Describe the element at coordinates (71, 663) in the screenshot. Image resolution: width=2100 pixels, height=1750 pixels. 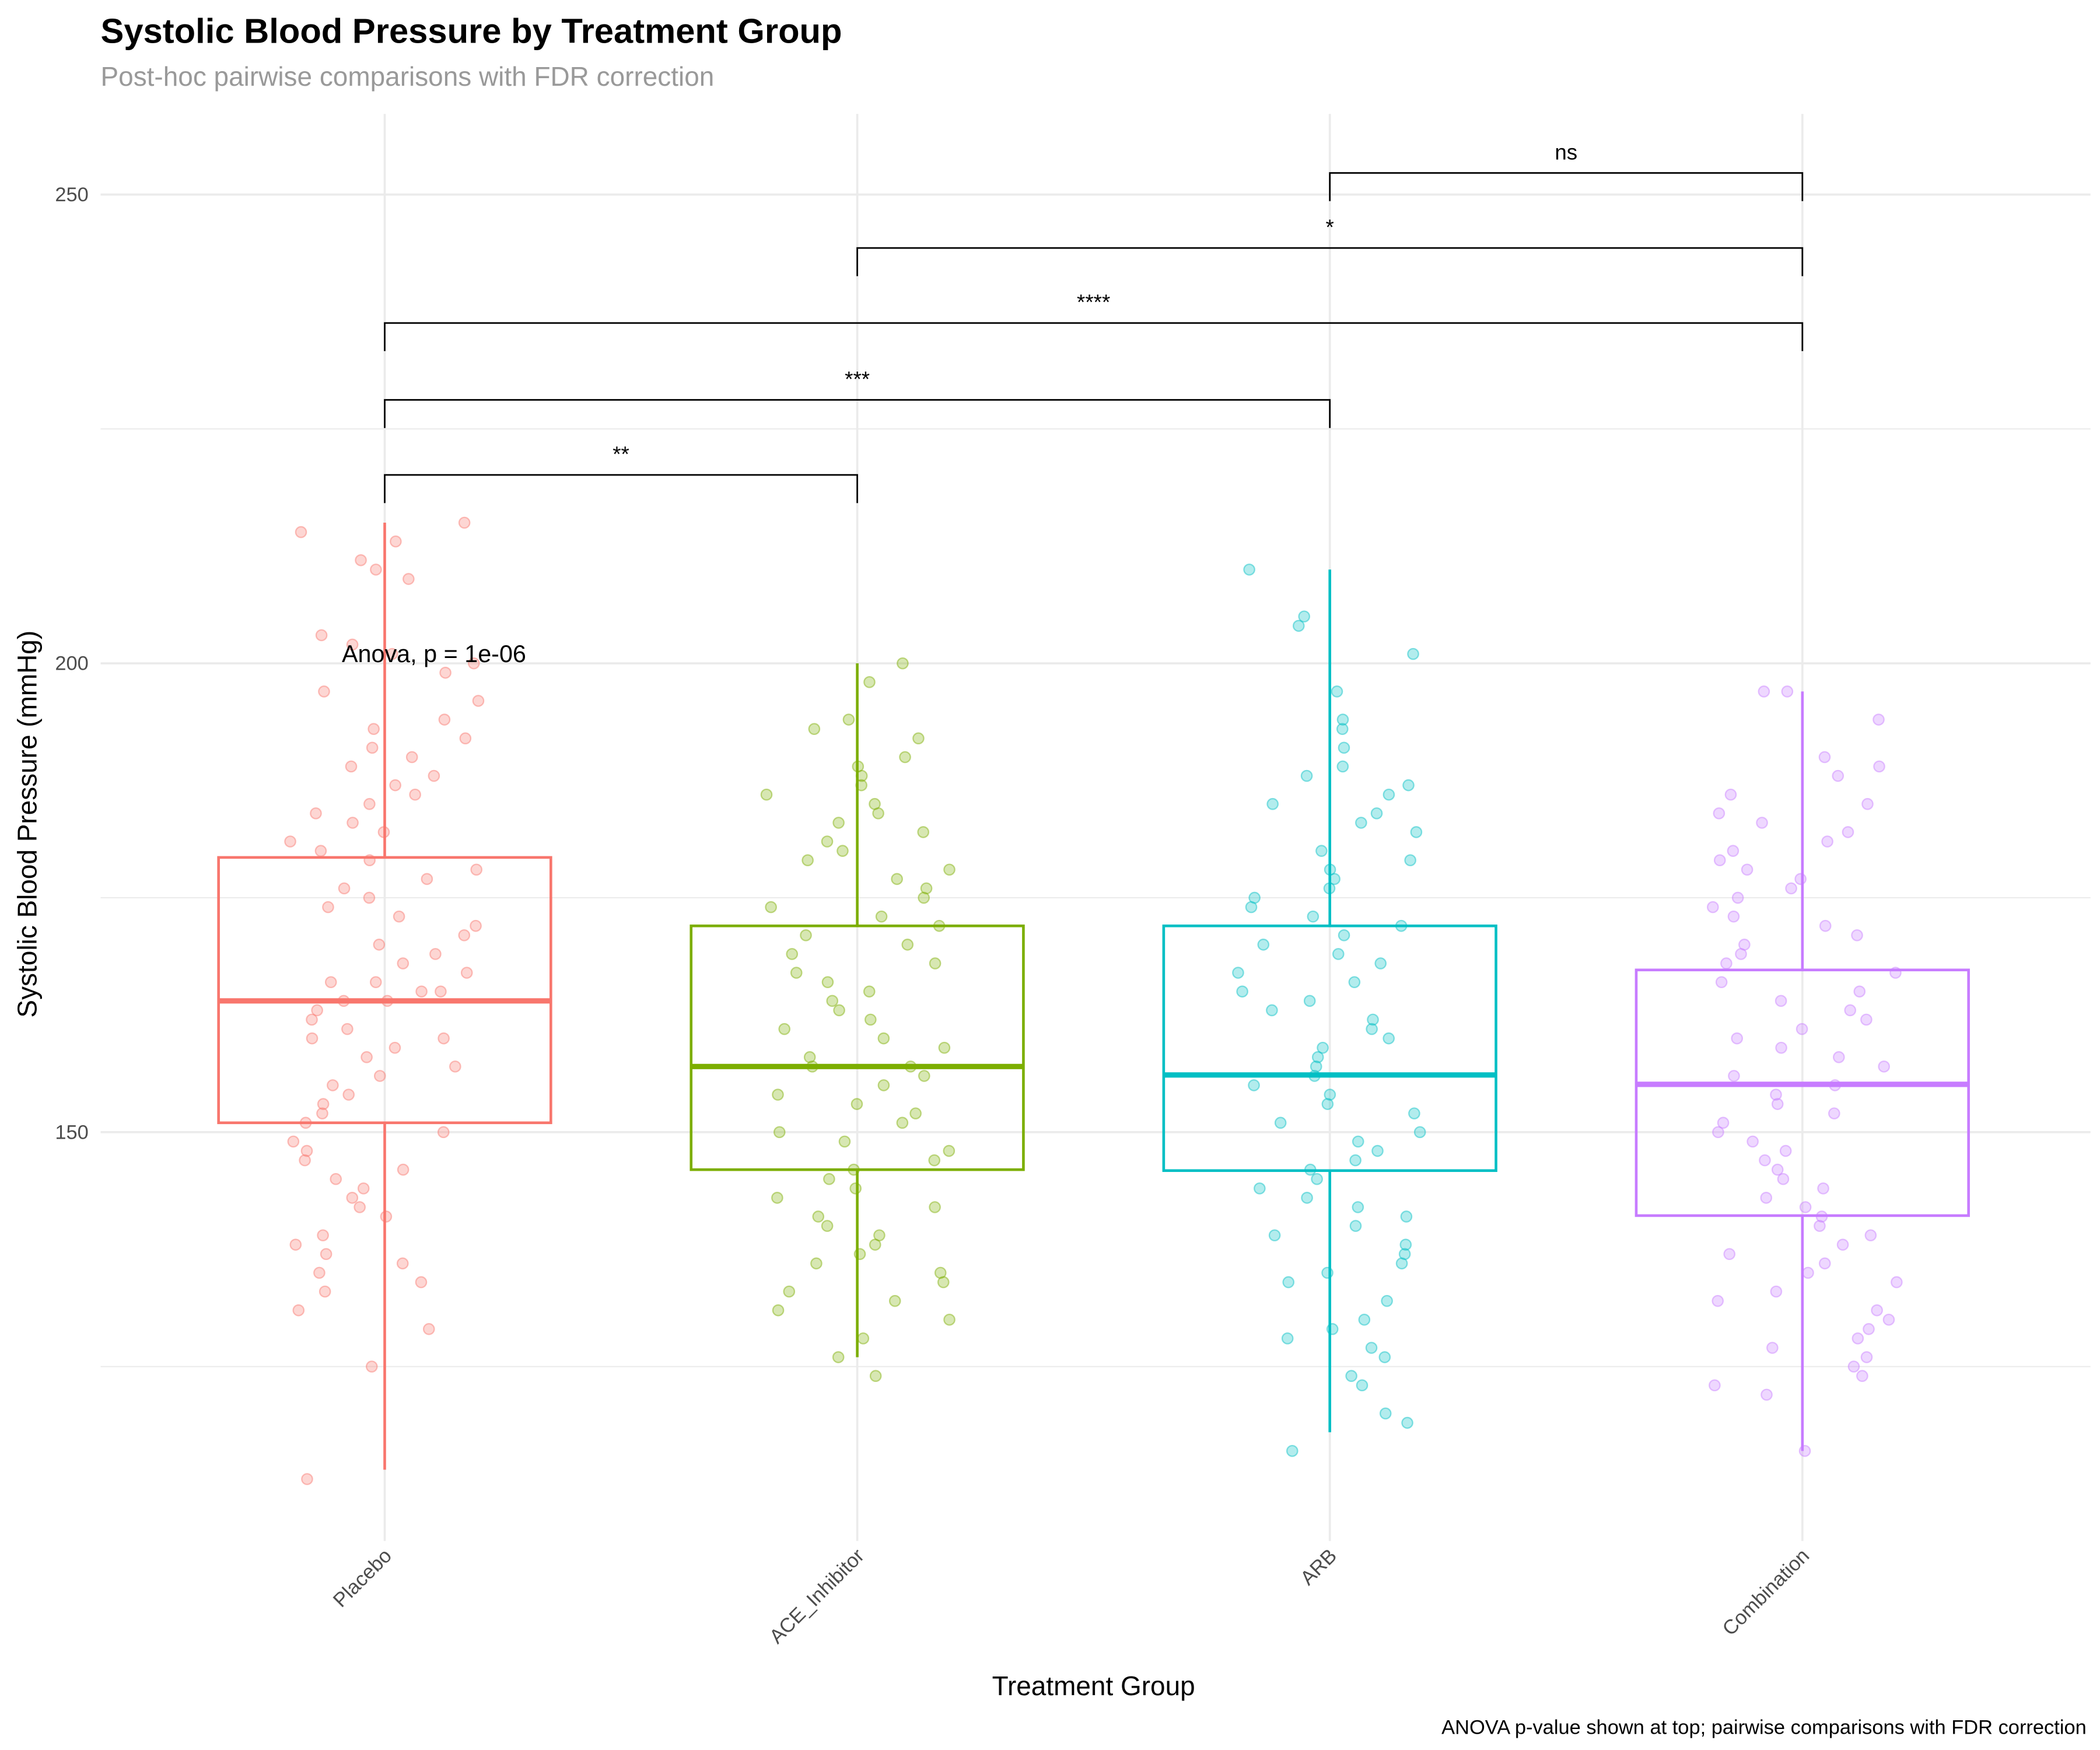
I see `y-axis-ticks: 150 200 250` at that location.